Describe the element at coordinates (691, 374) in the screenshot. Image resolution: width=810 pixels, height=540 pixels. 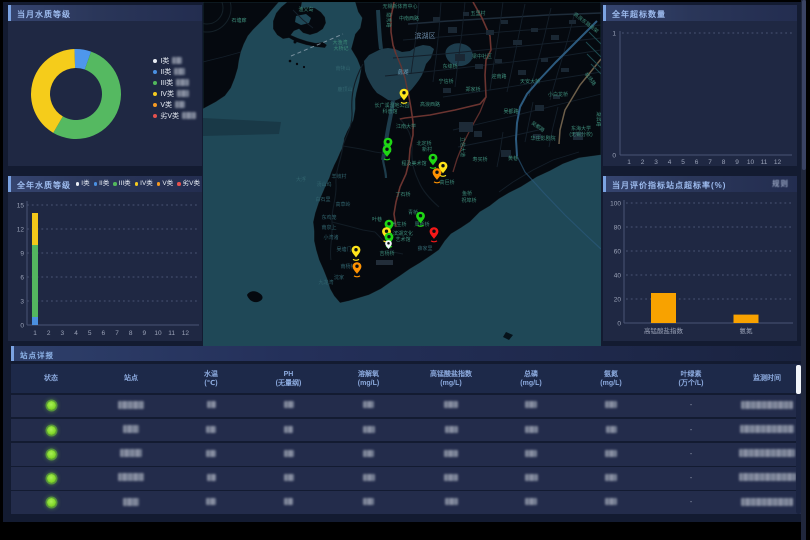
I see `column-name: 叶绿素` at that location.